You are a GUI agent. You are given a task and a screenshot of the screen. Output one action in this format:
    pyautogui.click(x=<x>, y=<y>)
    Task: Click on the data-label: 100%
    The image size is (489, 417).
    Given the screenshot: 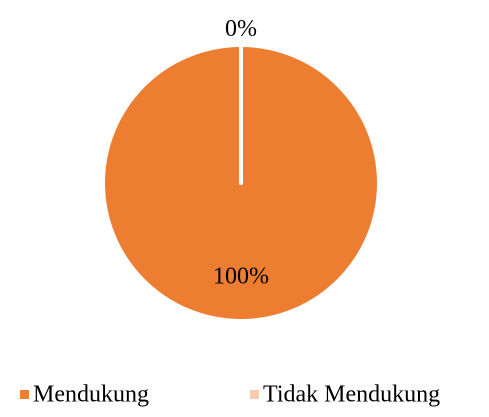 What is the action you would take?
    pyautogui.click(x=241, y=277)
    